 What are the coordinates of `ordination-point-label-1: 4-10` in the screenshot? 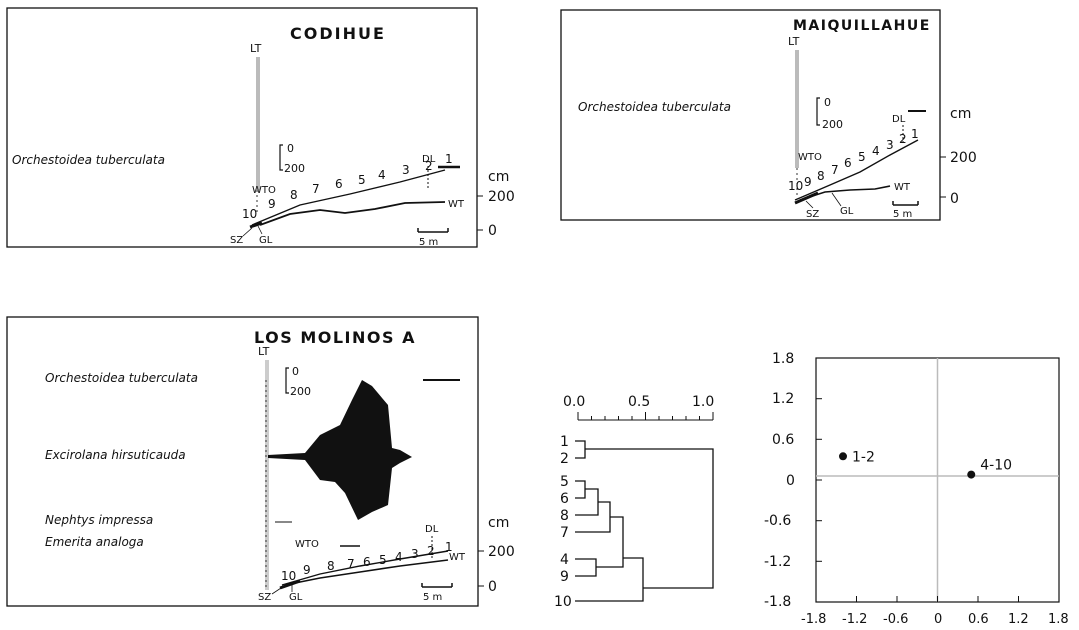 It's located at (996, 466).